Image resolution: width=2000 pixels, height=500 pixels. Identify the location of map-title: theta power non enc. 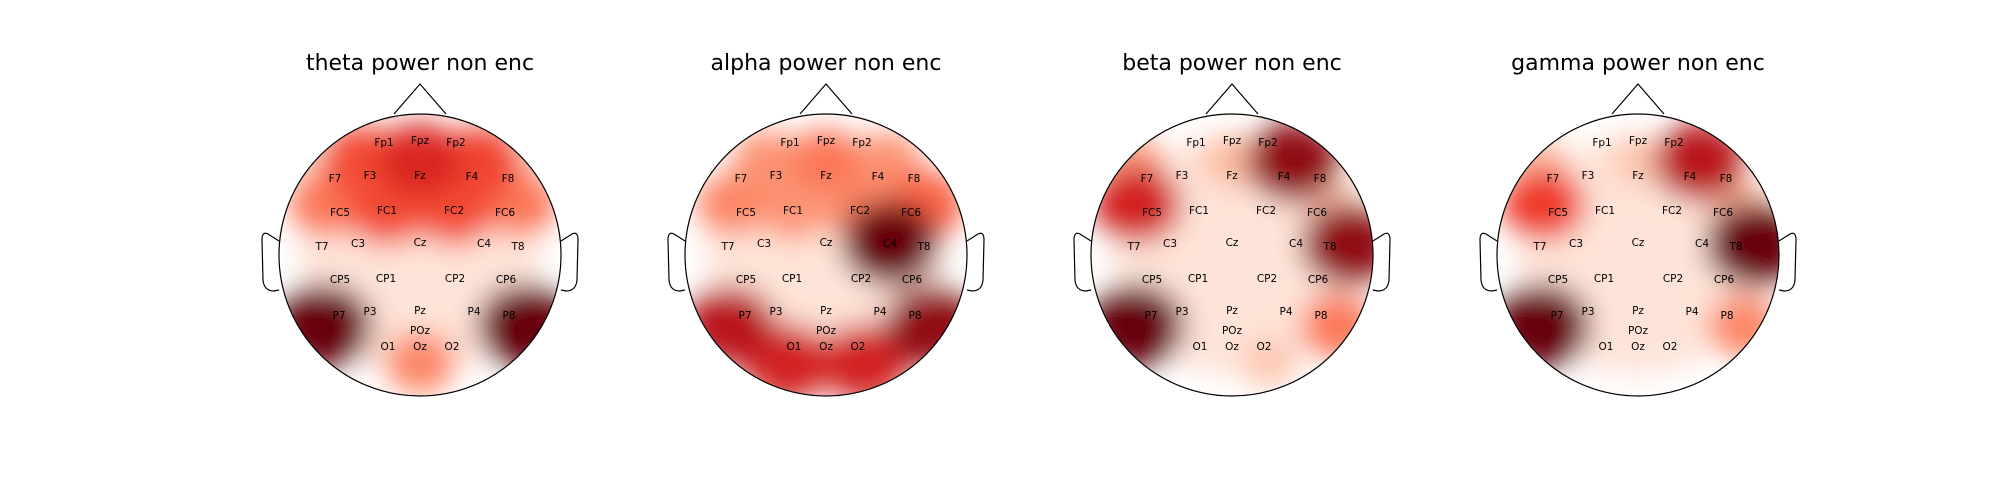
(420, 63).